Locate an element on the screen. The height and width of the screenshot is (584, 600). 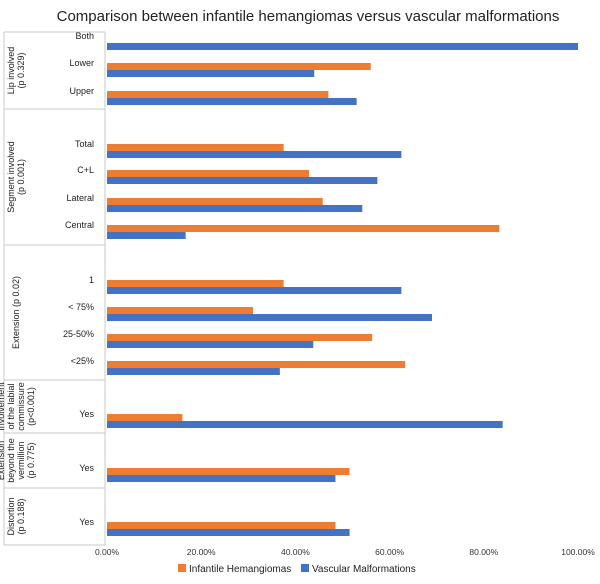
category-label-lip-involved-lower: Lower is located at coordinates (81, 63).